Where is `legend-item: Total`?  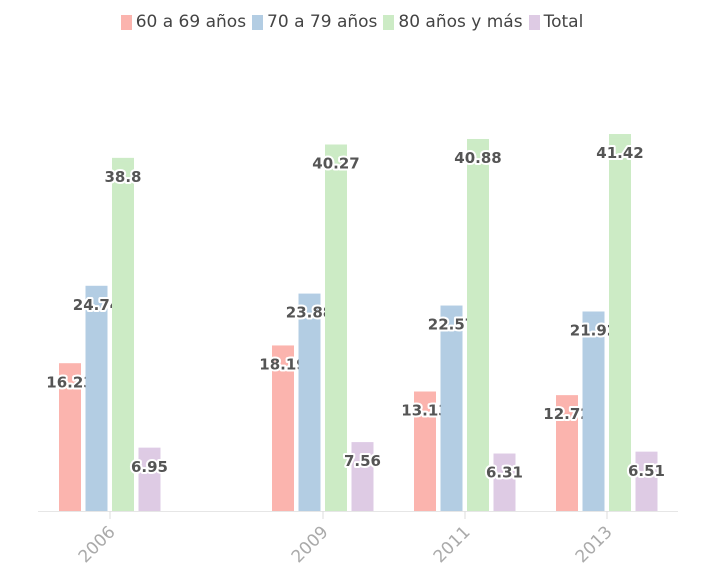
legend-item: Total is located at coordinates (556, 22).